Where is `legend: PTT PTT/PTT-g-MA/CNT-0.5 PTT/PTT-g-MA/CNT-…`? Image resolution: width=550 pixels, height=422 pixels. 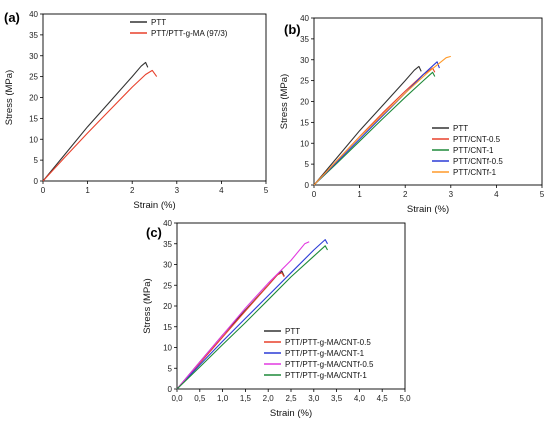 legend: PTT PTT/PTT-g-MA/CNT-0.5 PTT/PTT-g-MA/CNT-… is located at coordinates (319, 353).